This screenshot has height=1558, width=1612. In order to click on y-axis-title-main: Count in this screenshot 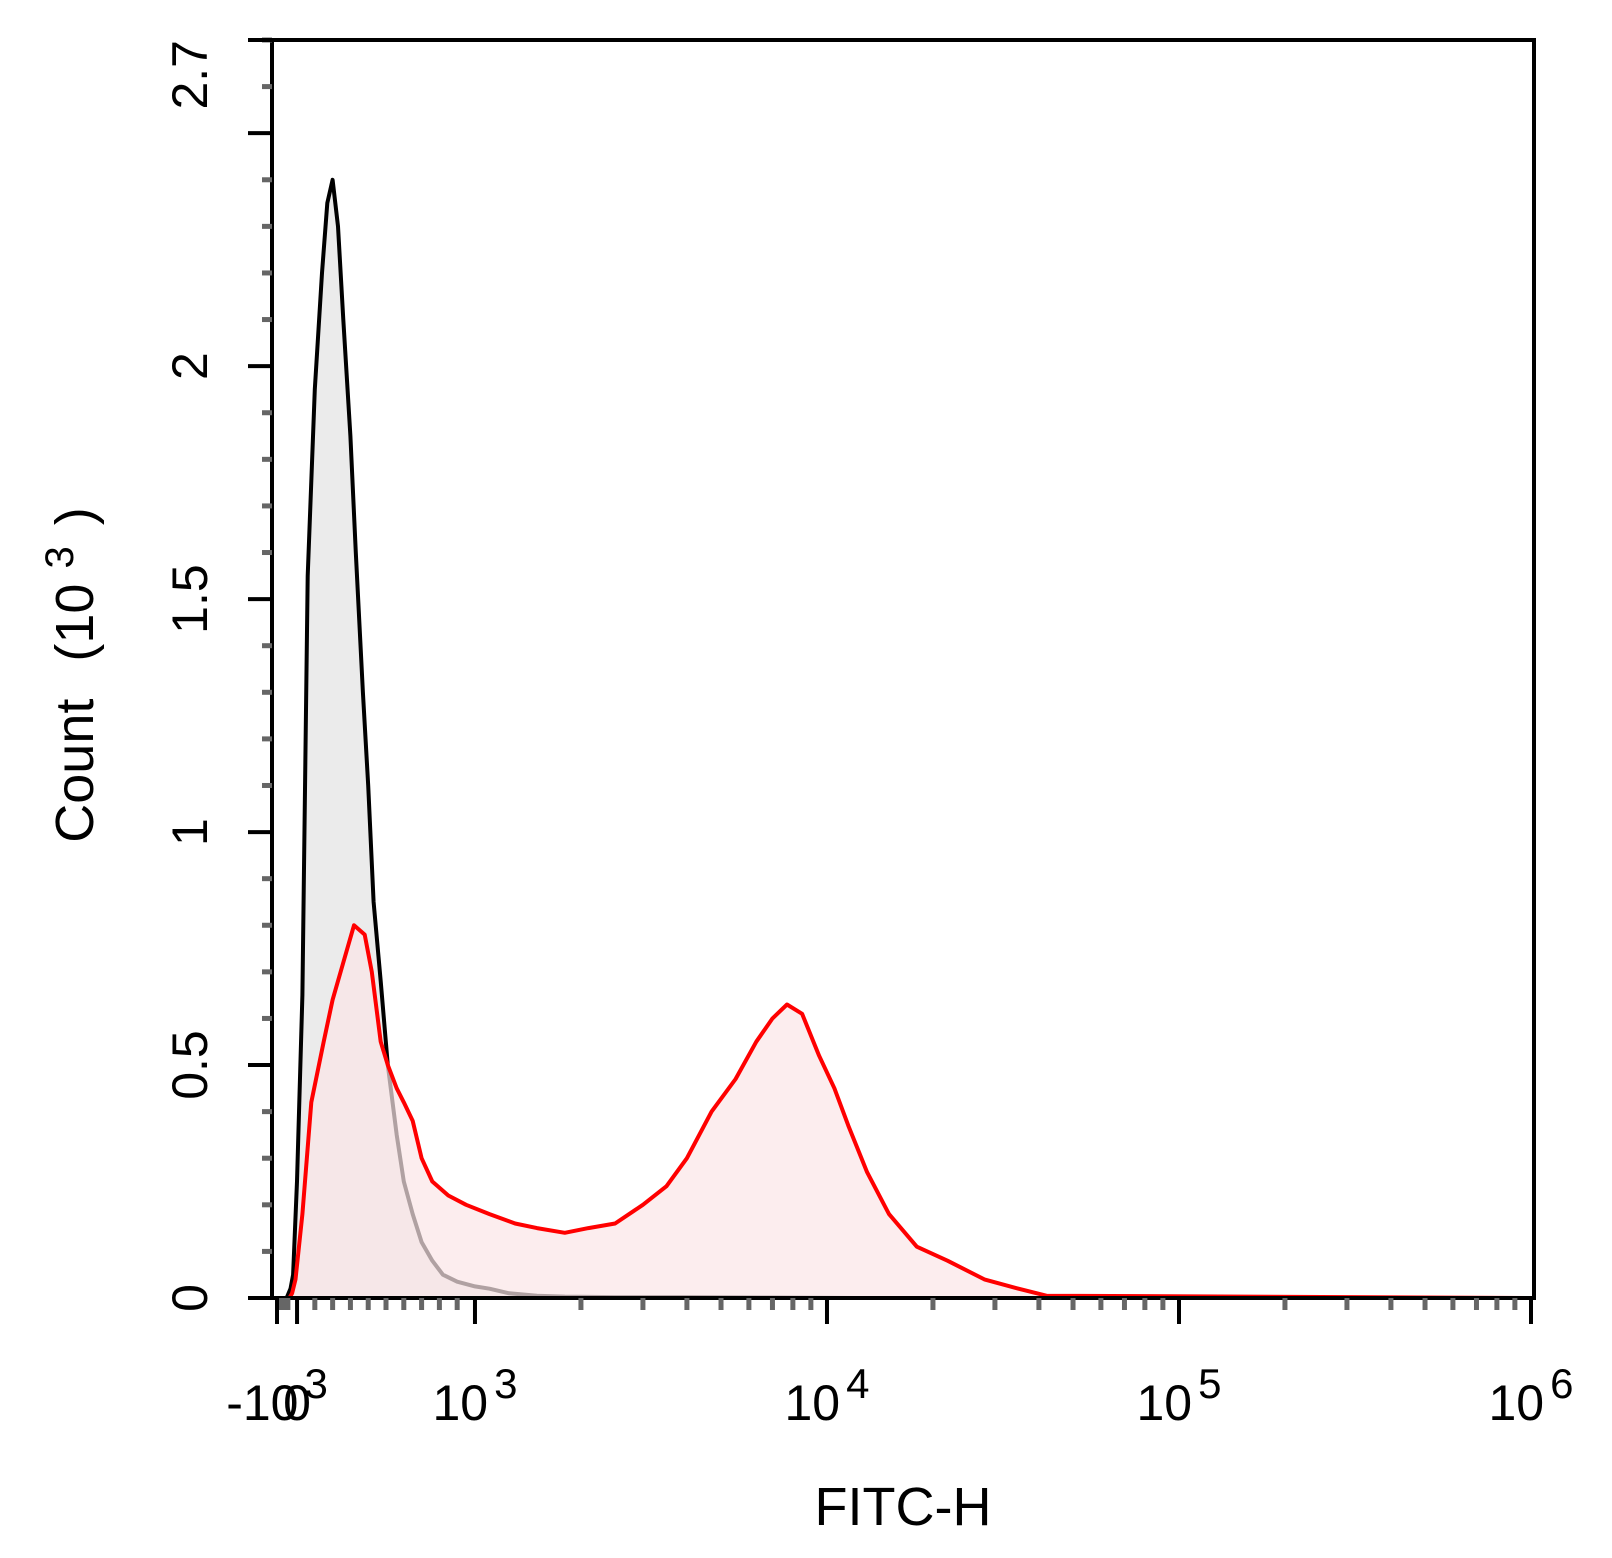, I will do `click(75, 771)`.